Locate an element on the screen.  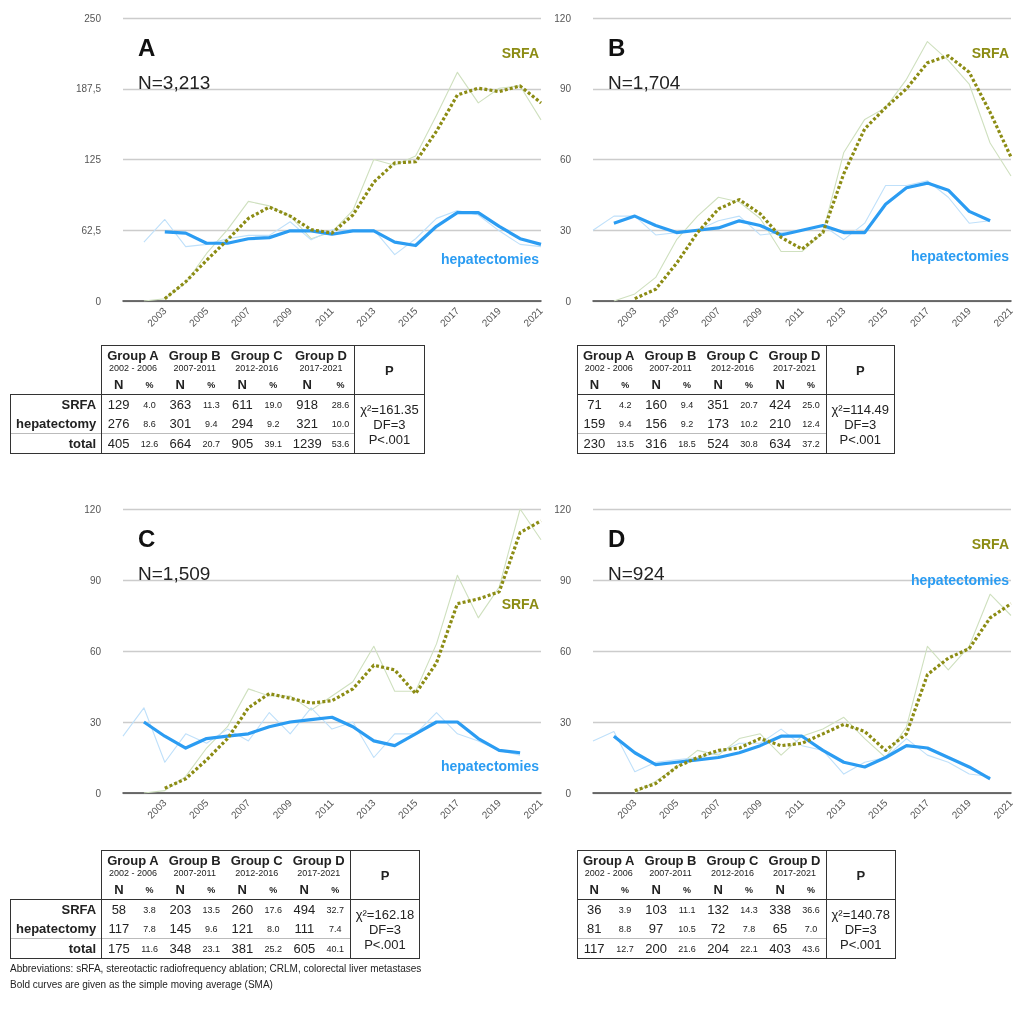
text: 7.4 is located at coordinates (335, 928).